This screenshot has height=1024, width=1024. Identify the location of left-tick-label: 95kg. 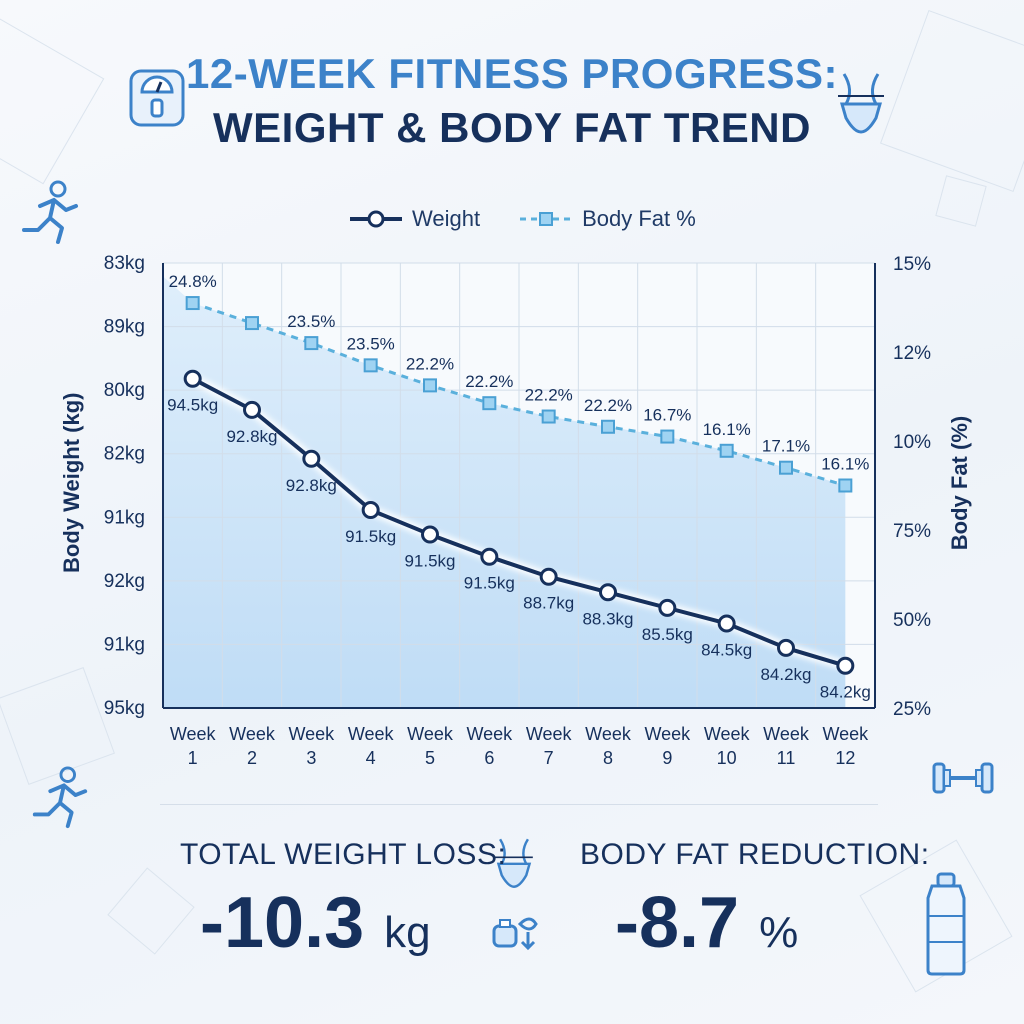
(124, 708).